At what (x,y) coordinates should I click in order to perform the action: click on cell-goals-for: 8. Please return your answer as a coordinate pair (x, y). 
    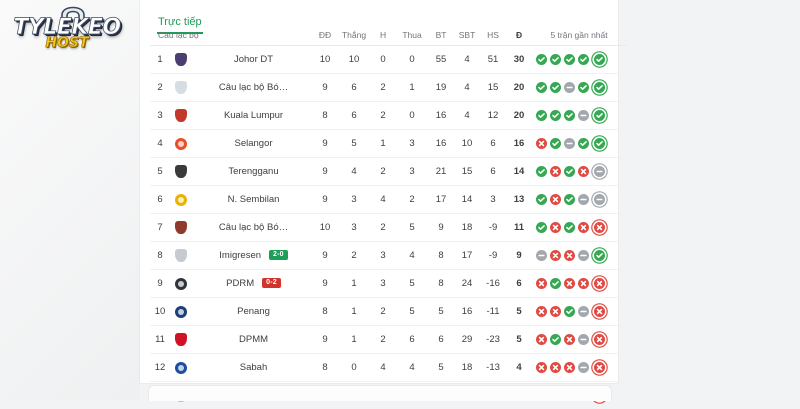
    Looking at the image, I should click on (441, 256).